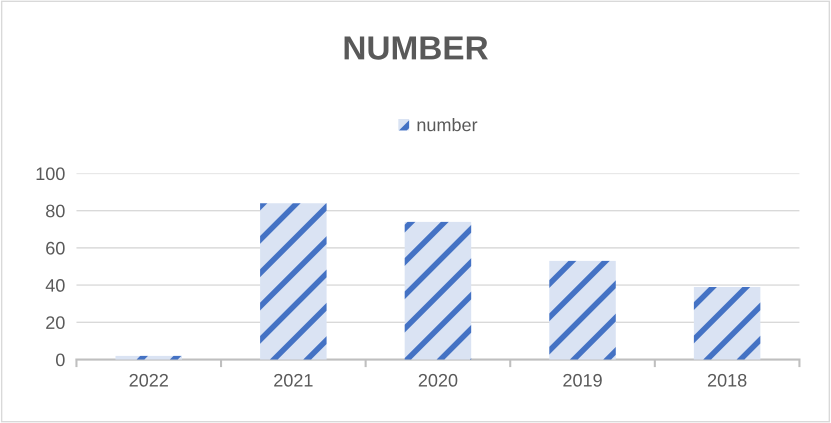 This screenshot has height=423, width=831. I want to click on legend-label: number, so click(448, 125).